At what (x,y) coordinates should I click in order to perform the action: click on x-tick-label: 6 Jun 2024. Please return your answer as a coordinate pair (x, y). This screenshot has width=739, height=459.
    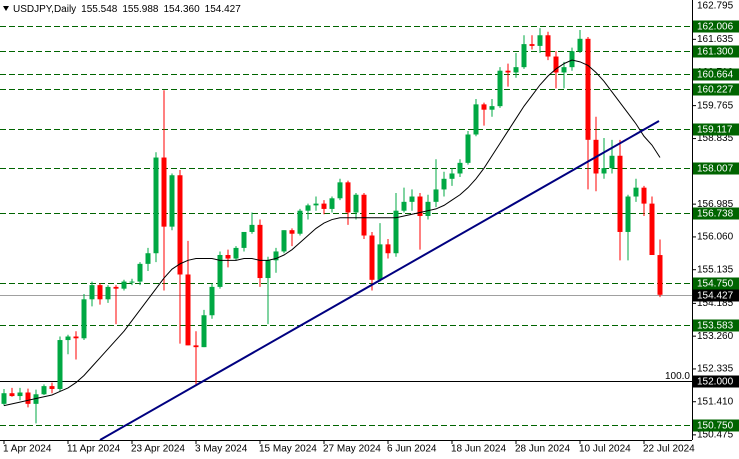
    Looking at the image, I should click on (412, 449).